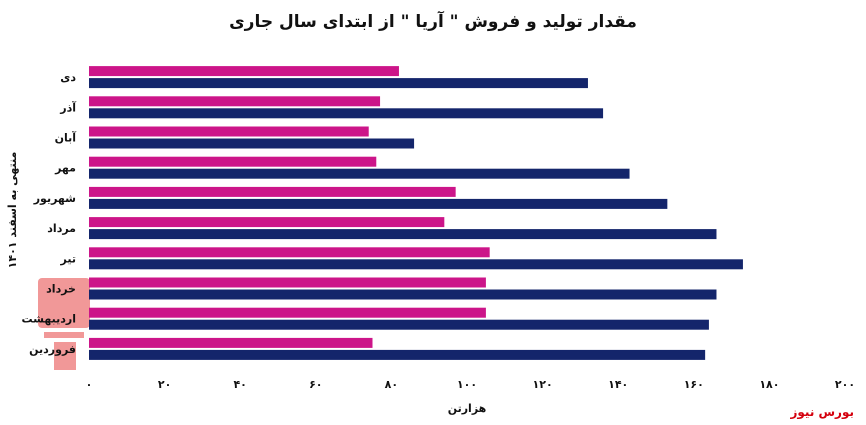 Image resolution: width=866 pixels, height=425 pixels. What do you see at coordinates (694, 384) in the screenshot?
I see `x-tick-label: ۱۶۰` at bounding box center [694, 384].